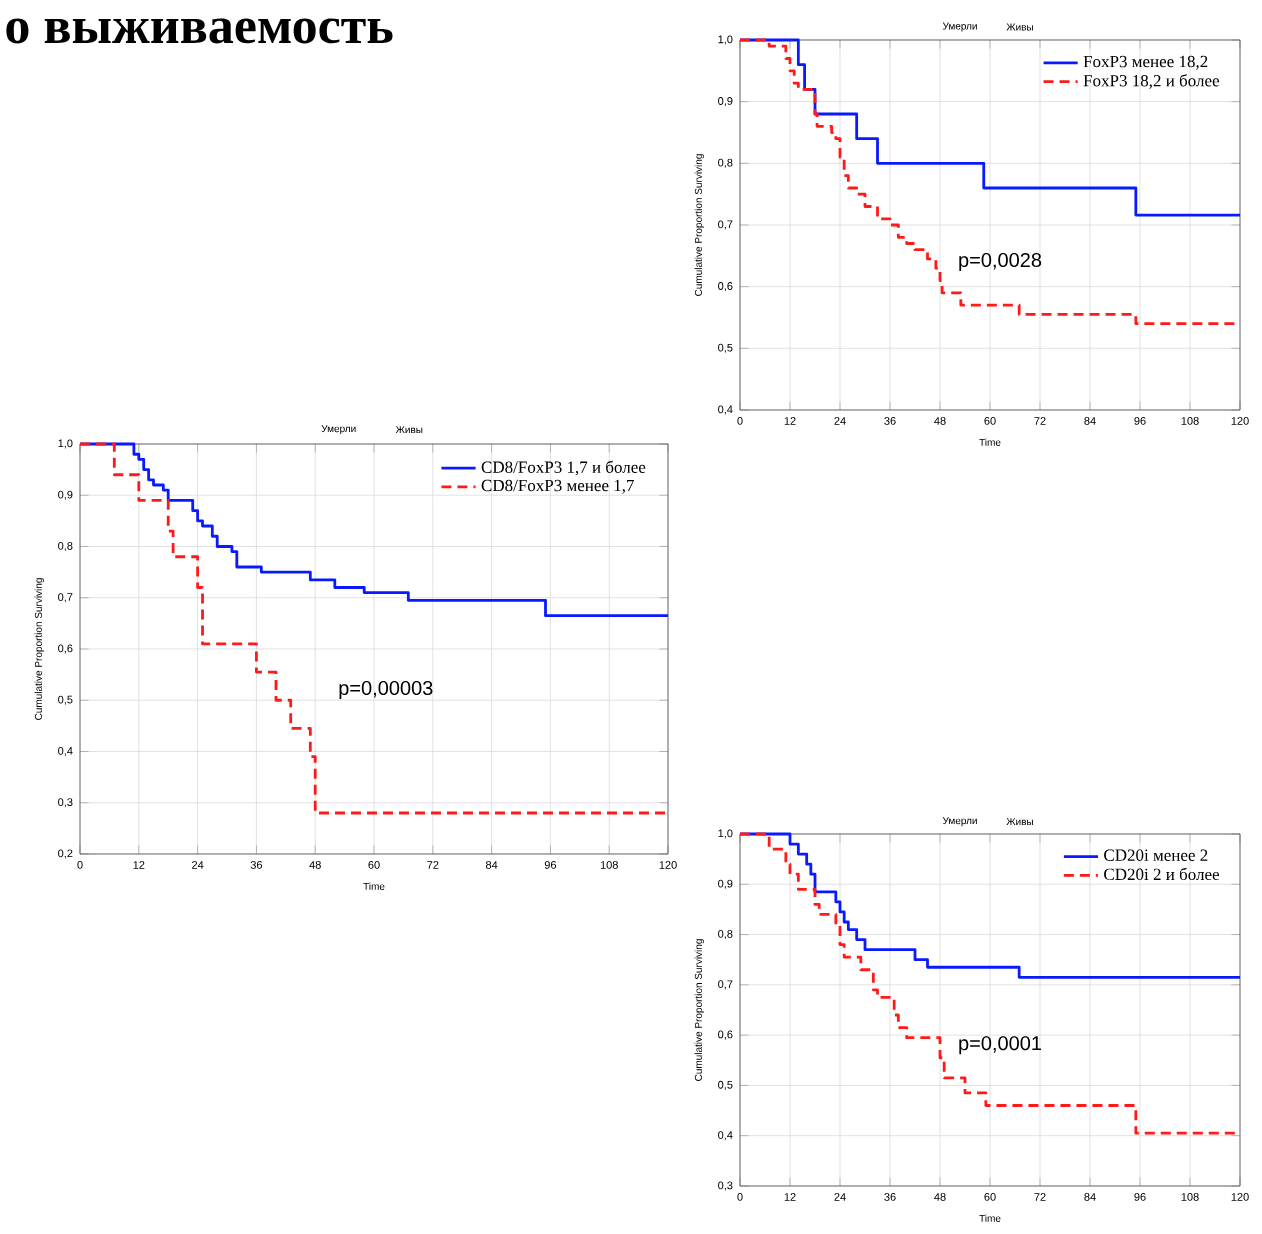 Image resolution: width=1262 pixels, height=1234 pixels. Describe the element at coordinates (1145, 62) in the screenshot. I see `legend-label: FoxP3 менее 18,2` at that location.